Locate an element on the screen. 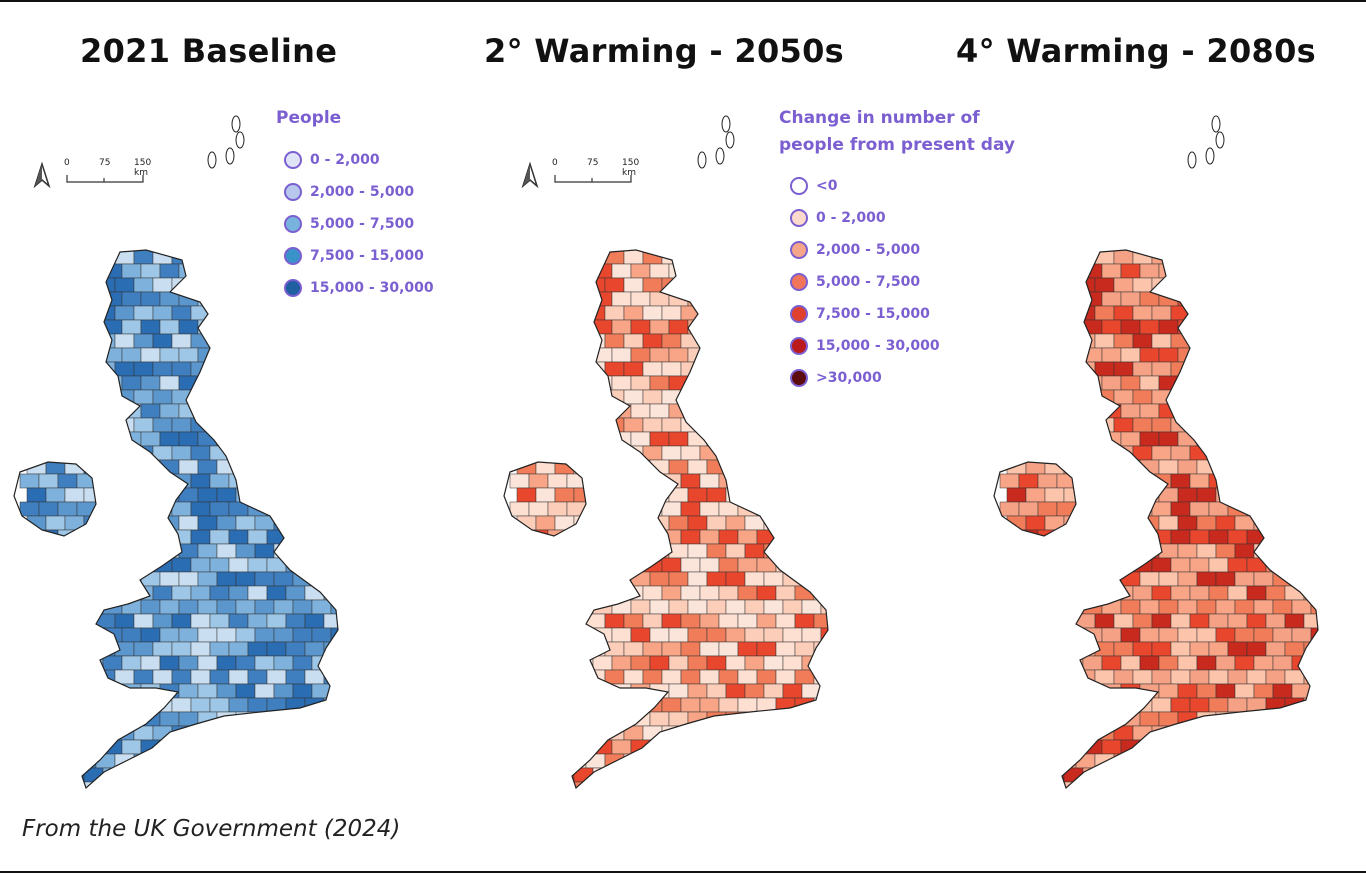 The image size is (1366, 874). legend-label: 0 - 2,000 is located at coordinates (345, 160).